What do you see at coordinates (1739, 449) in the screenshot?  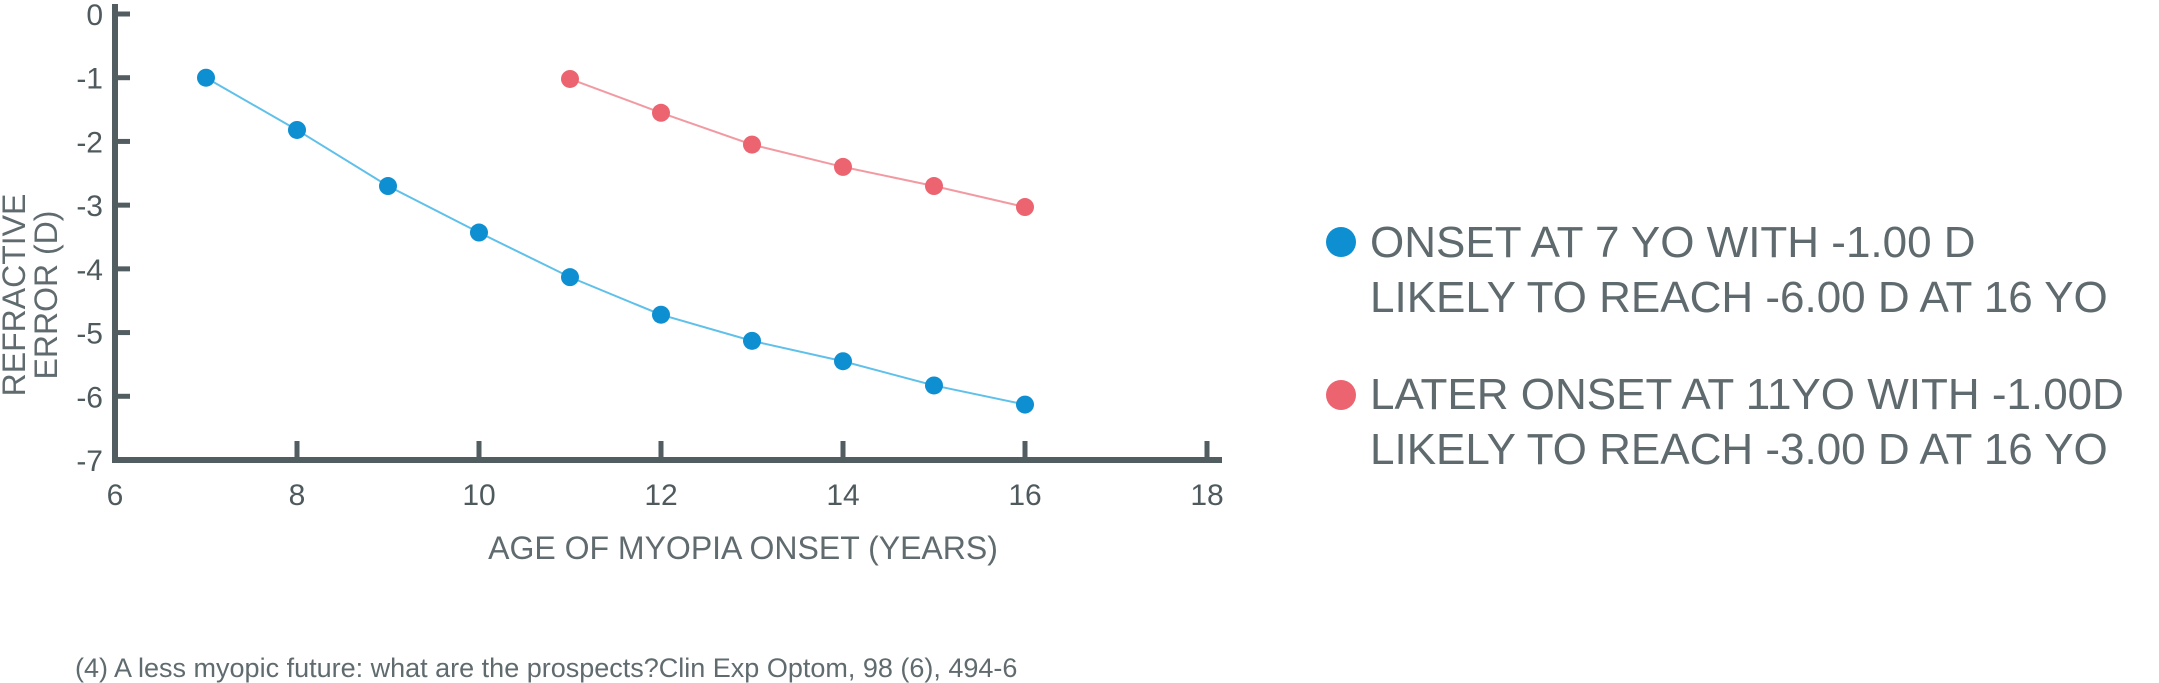 I see `legend-late-line-2: LIKELY TO REACH -3.00 D AT 16 YO` at bounding box center [1739, 449].